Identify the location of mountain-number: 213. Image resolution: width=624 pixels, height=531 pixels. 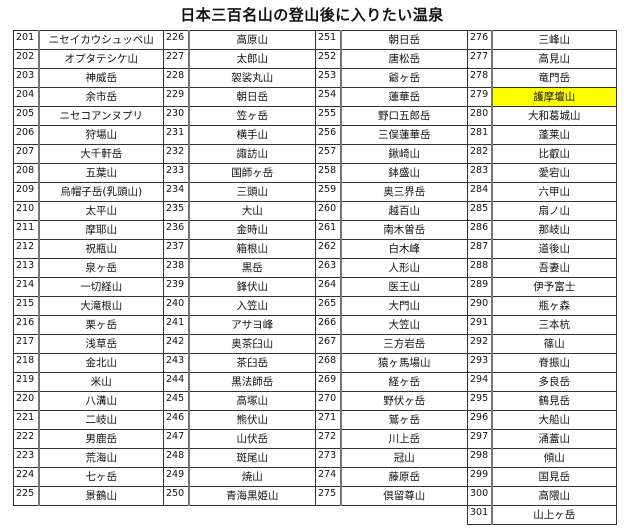
(26, 268).